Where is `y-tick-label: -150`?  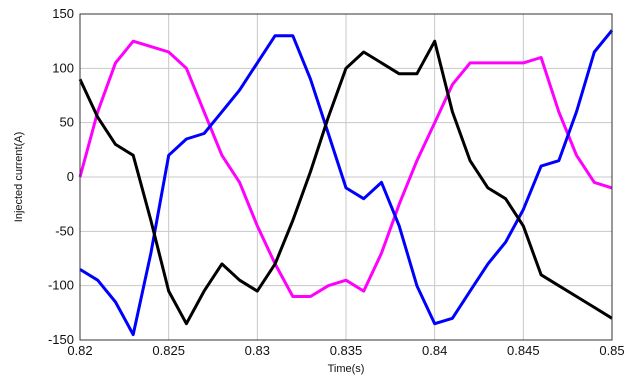 y-tick-label: -150 is located at coordinates (61, 339).